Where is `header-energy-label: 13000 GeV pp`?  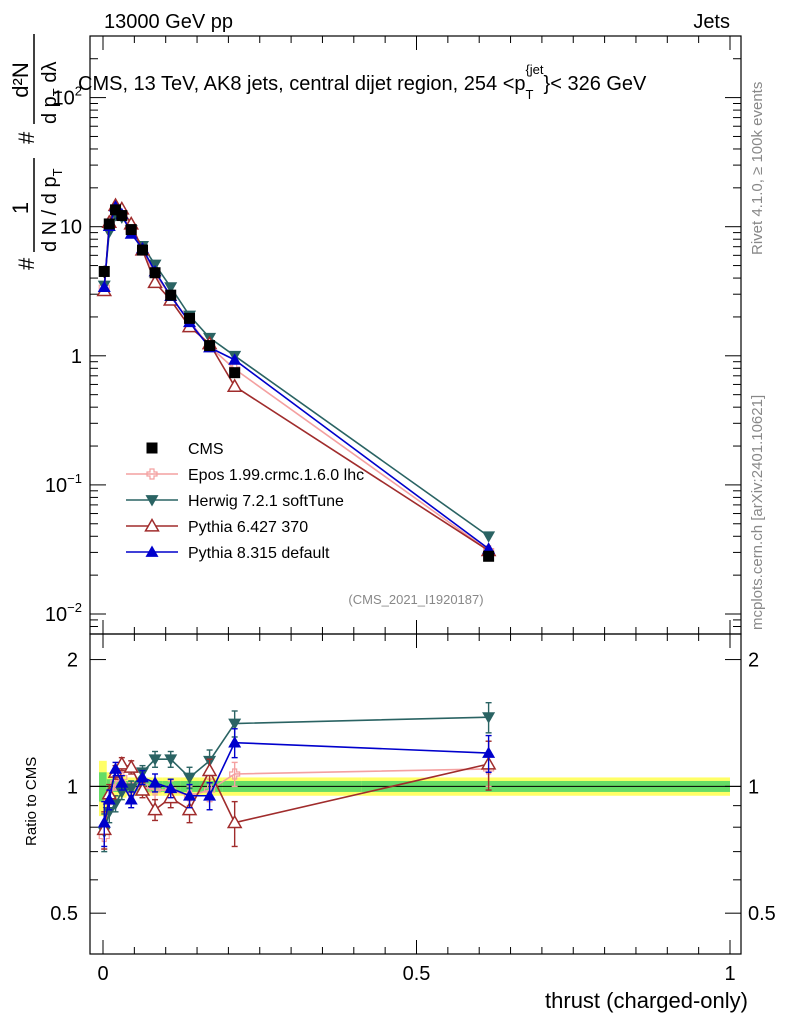 header-energy-label: 13000 GeV pp is located at coordinates (168, 22).